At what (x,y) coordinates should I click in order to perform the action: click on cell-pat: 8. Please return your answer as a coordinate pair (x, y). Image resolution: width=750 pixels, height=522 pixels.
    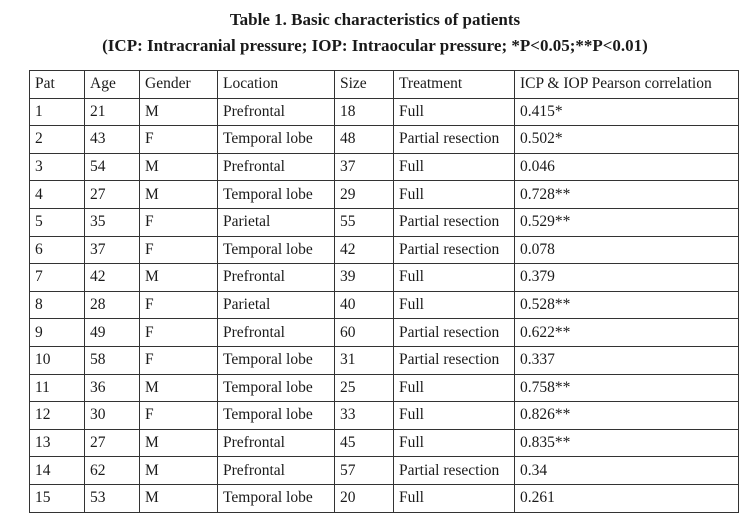
    Looking at the image, I should click on (57, 305).